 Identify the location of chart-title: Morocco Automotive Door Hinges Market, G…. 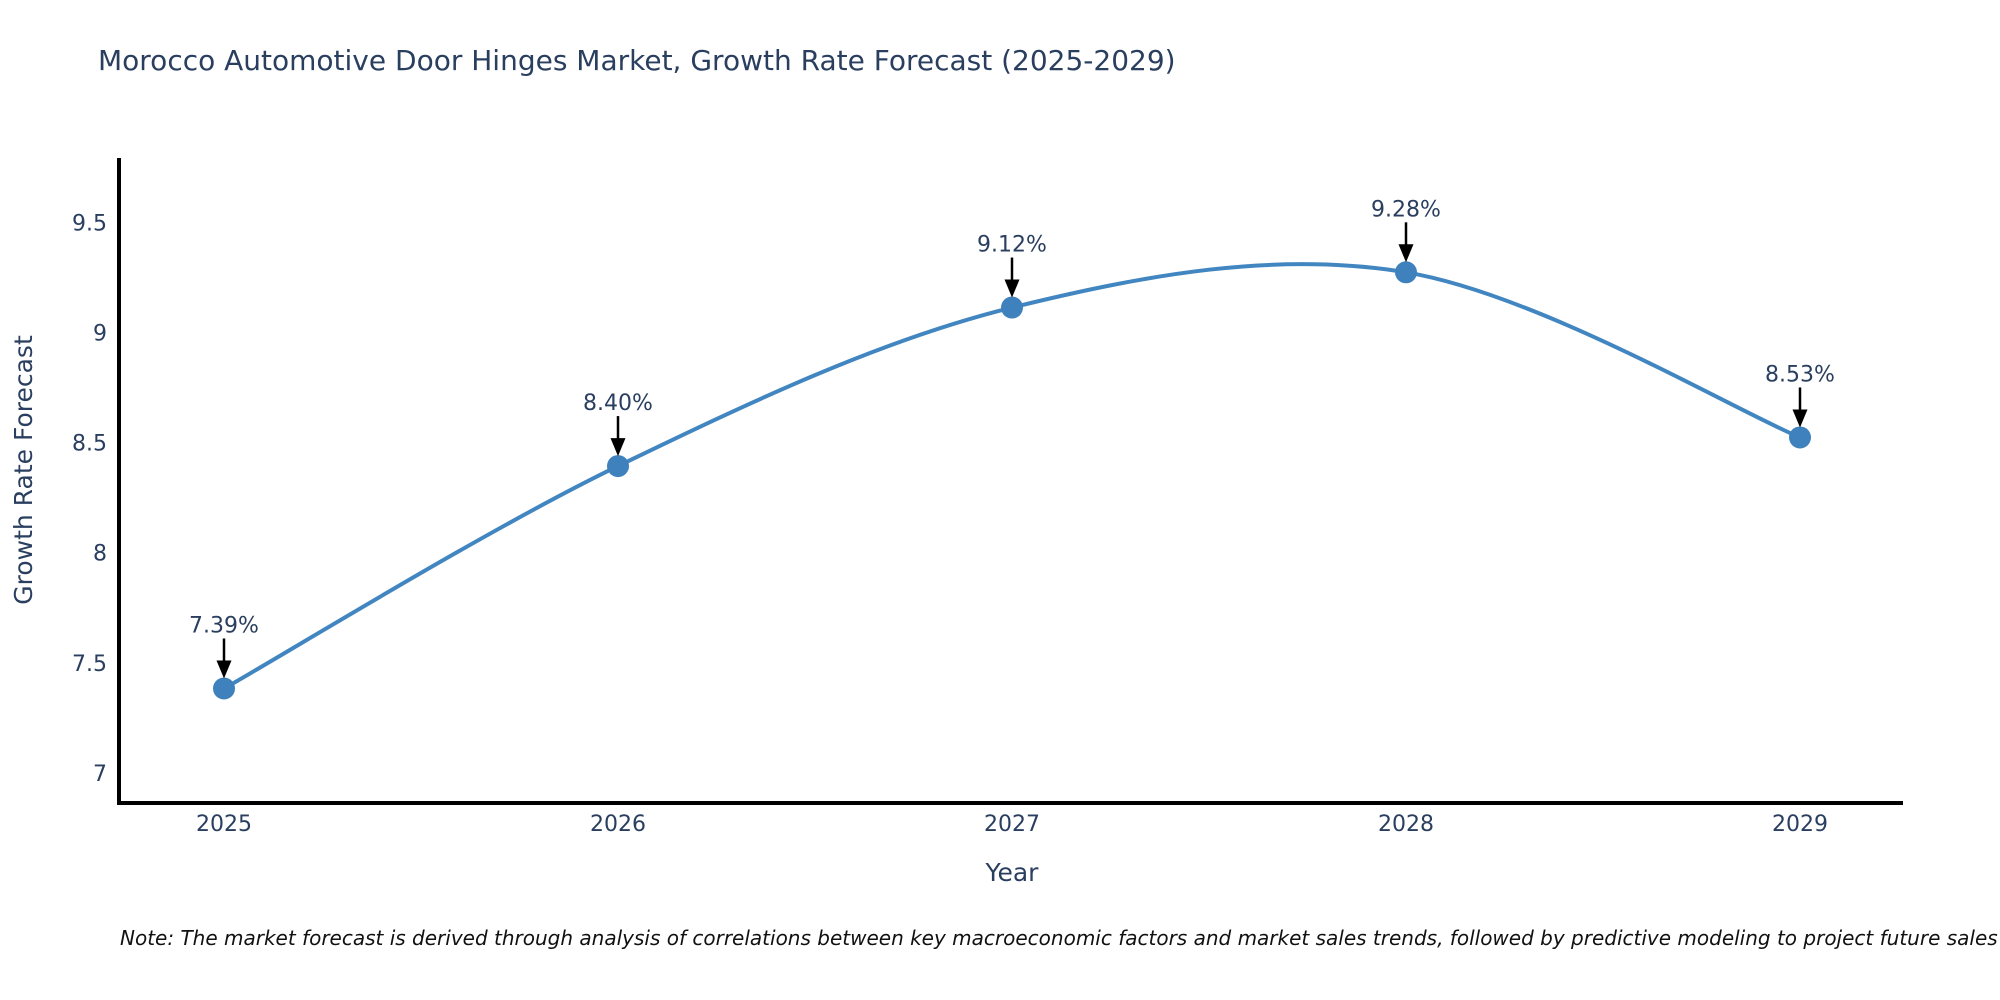
(637, 60).